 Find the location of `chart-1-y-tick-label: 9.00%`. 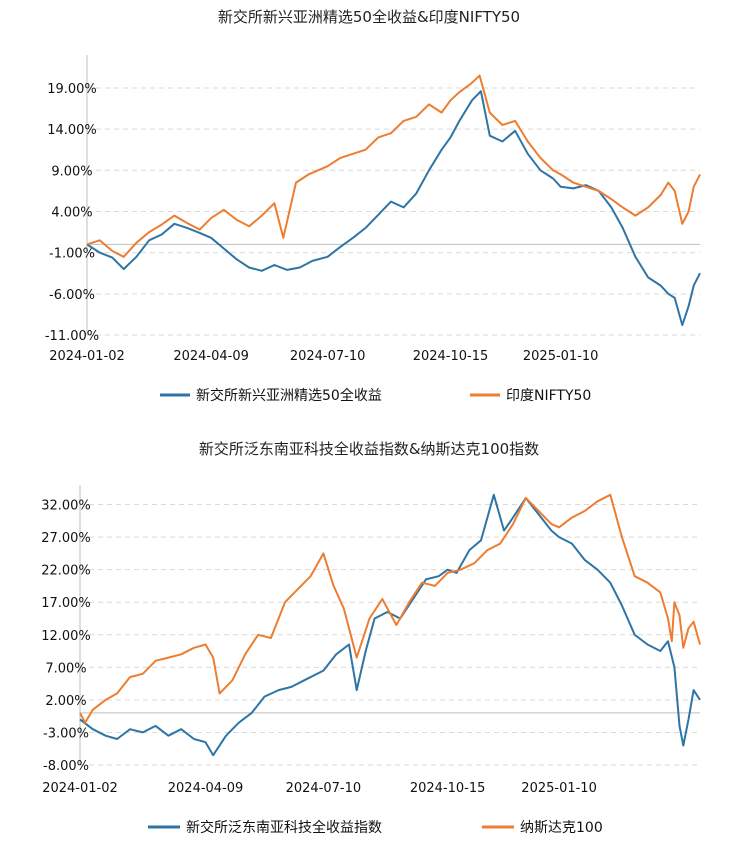

chart-1-y-tick-label: 9.00% is located at coordinates (71, 171).